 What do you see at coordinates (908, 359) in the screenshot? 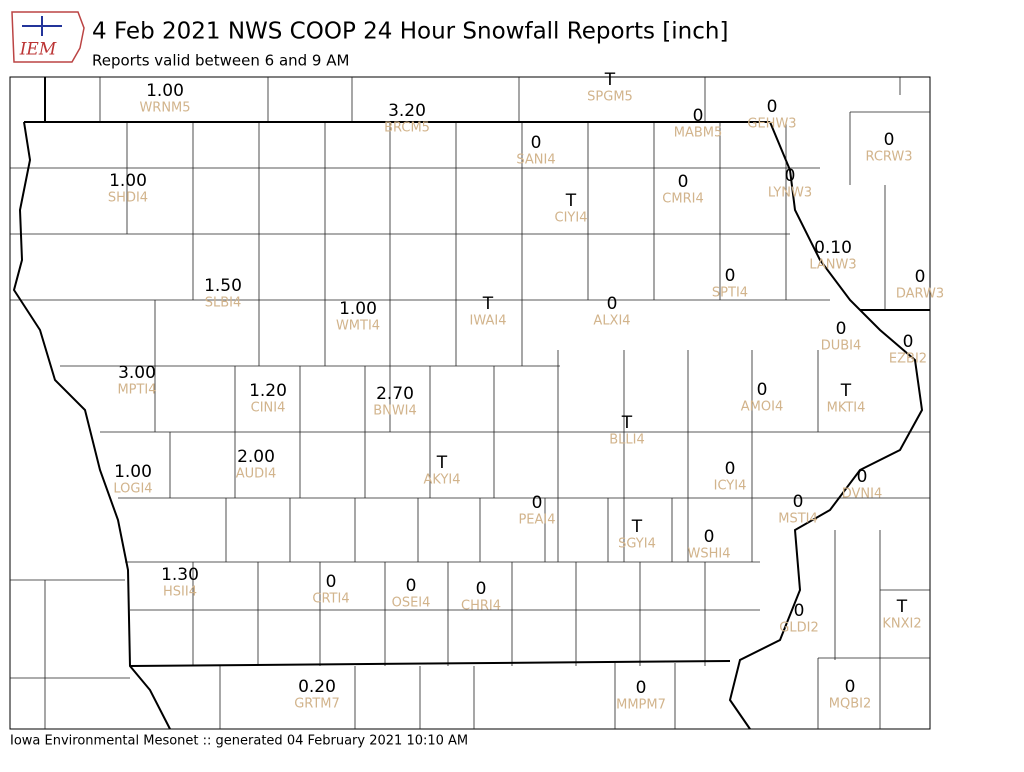
I see `station-id: EZBI2` at bounding box center [908, 359].